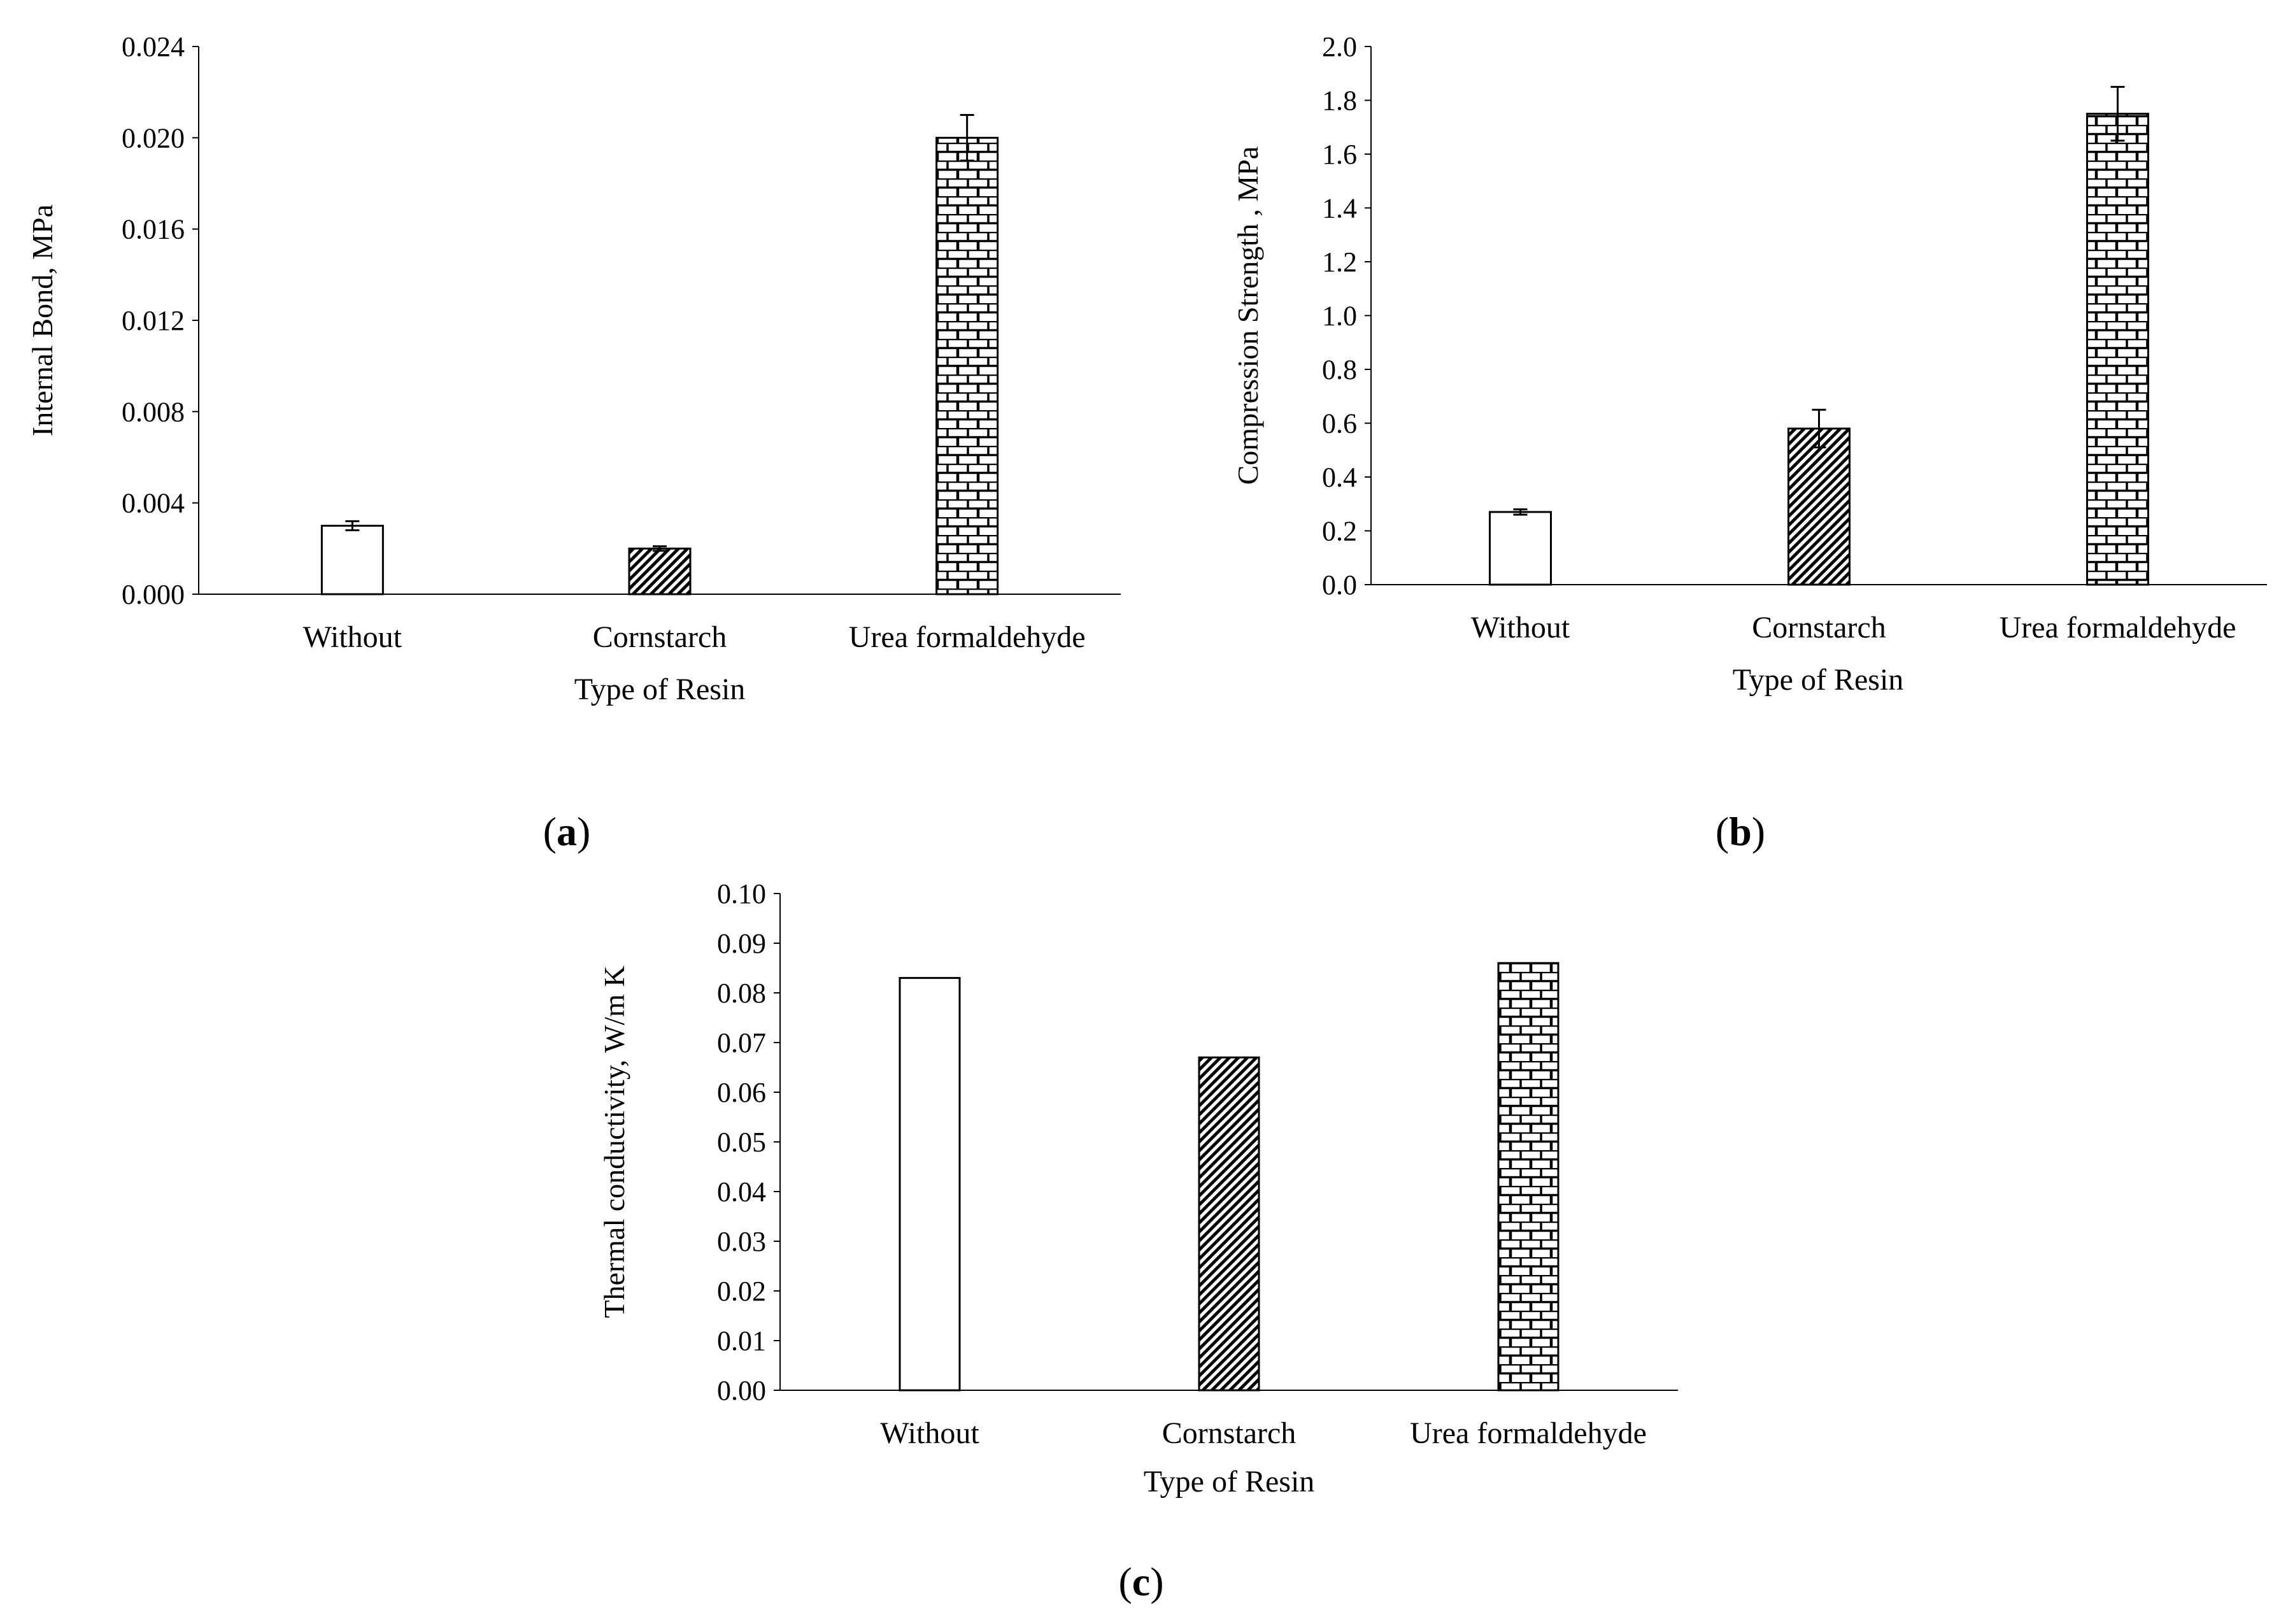 This screenshot has height=1624, width=2288. I want to click on y-tick-label: 0.06, so click(741, 1092).